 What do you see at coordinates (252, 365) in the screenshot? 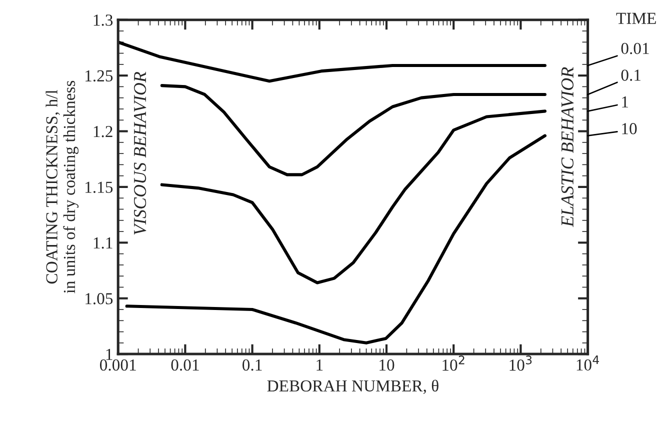
I see `x-tick-label: 0.1` at bounding box center [252, 365].